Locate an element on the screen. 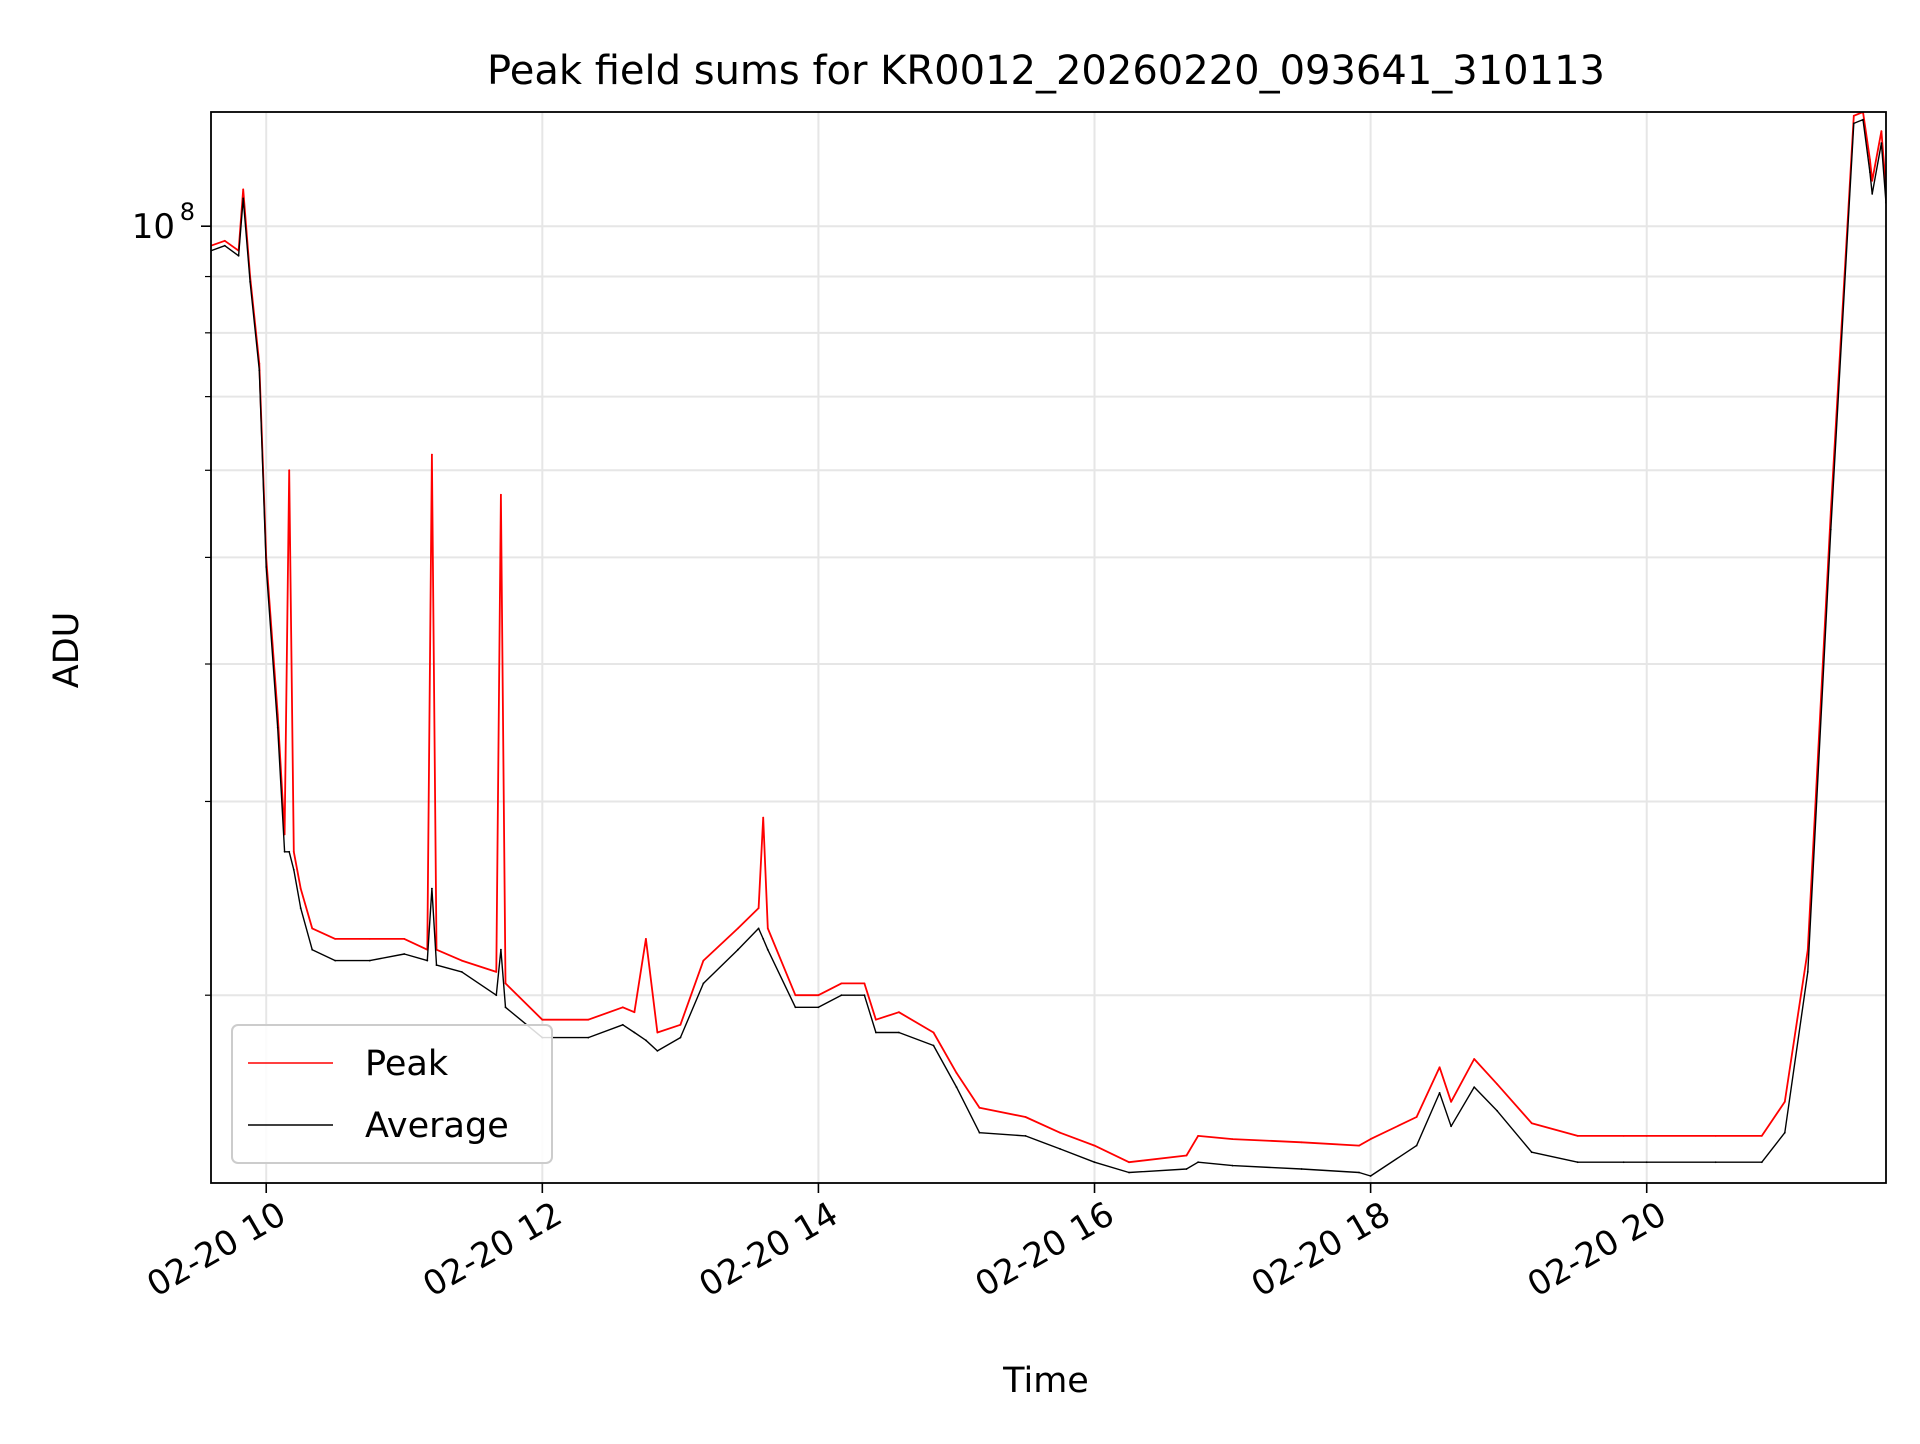 This screenshot has height=1444, width=1920. y-tick-label: 10 is located at coordinates (153, 227).